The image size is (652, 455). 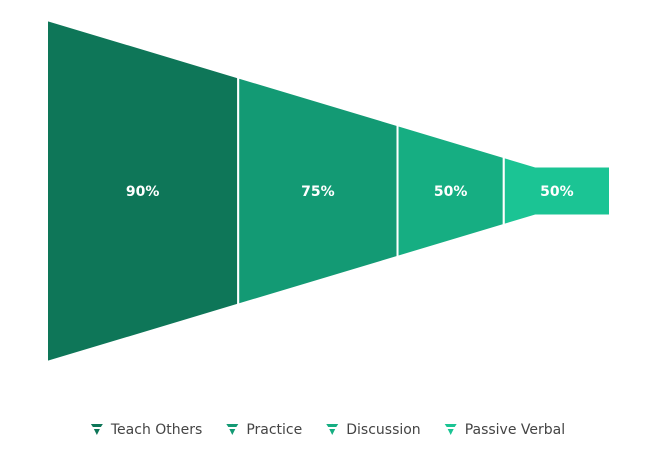 I want to click on legend-label: Practice, so click(x=274, y=430).